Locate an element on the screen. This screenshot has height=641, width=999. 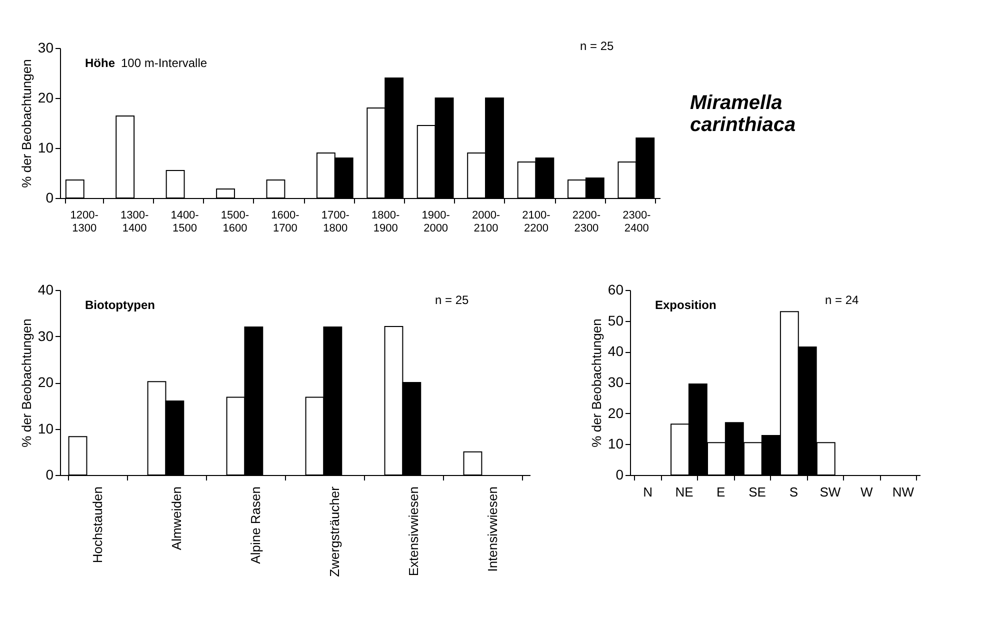
annotation: 100 m-Intervalle is located at coordinates (164, 63).